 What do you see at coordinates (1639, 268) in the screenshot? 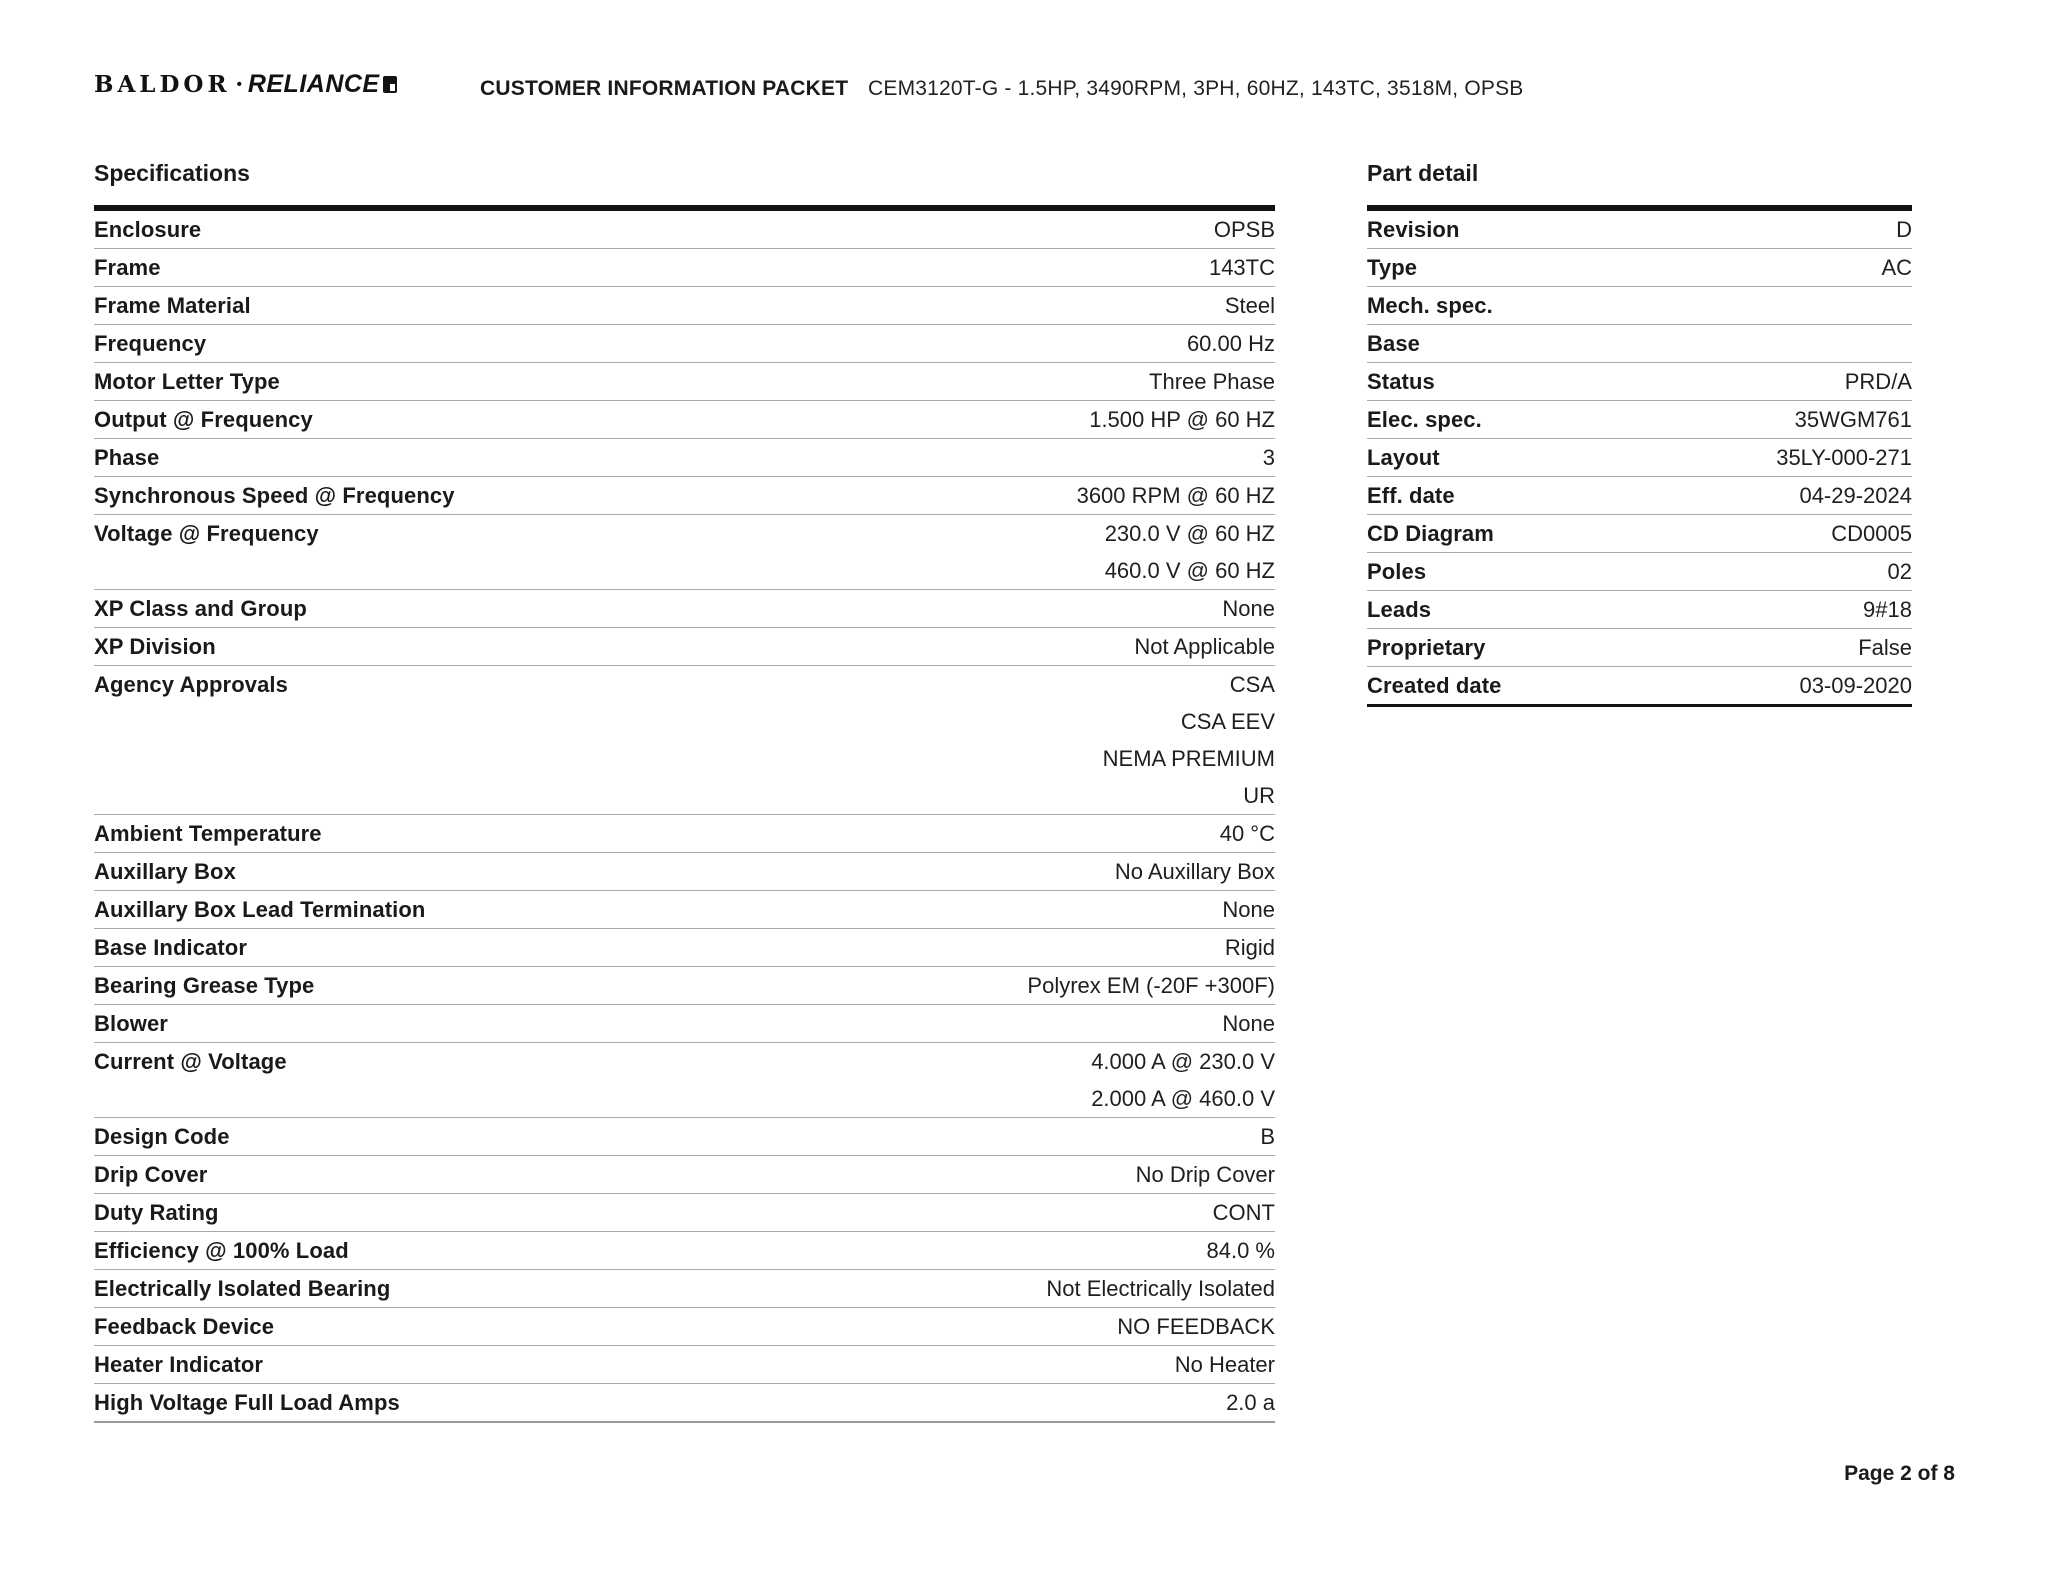
I see `table-row: Type AC` at bounding box center [1639, 268].